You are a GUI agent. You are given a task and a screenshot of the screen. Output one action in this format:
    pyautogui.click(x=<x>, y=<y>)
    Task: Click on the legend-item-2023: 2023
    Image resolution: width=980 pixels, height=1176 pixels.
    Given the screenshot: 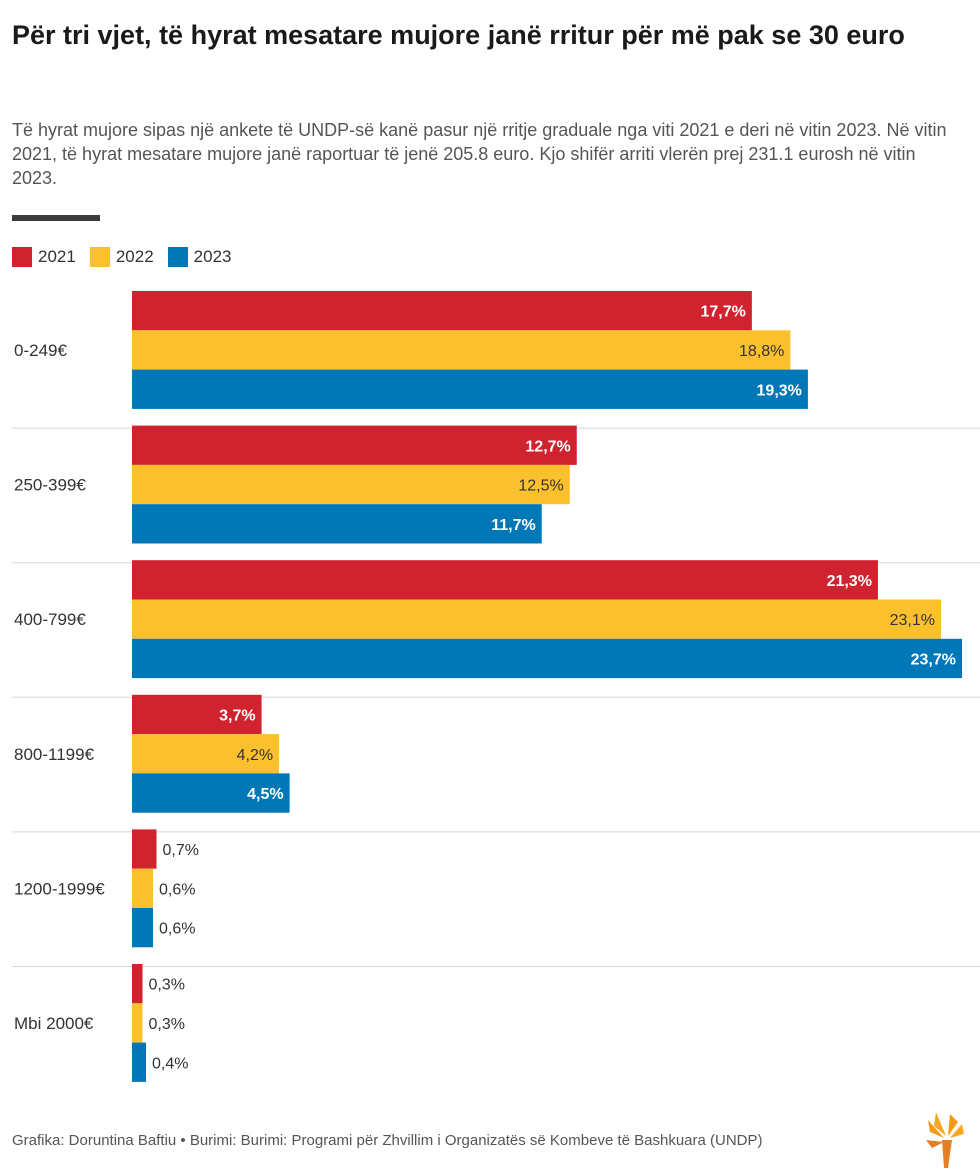 What is the action you would take?
    pyautogui.click(x=199, y=257)
    